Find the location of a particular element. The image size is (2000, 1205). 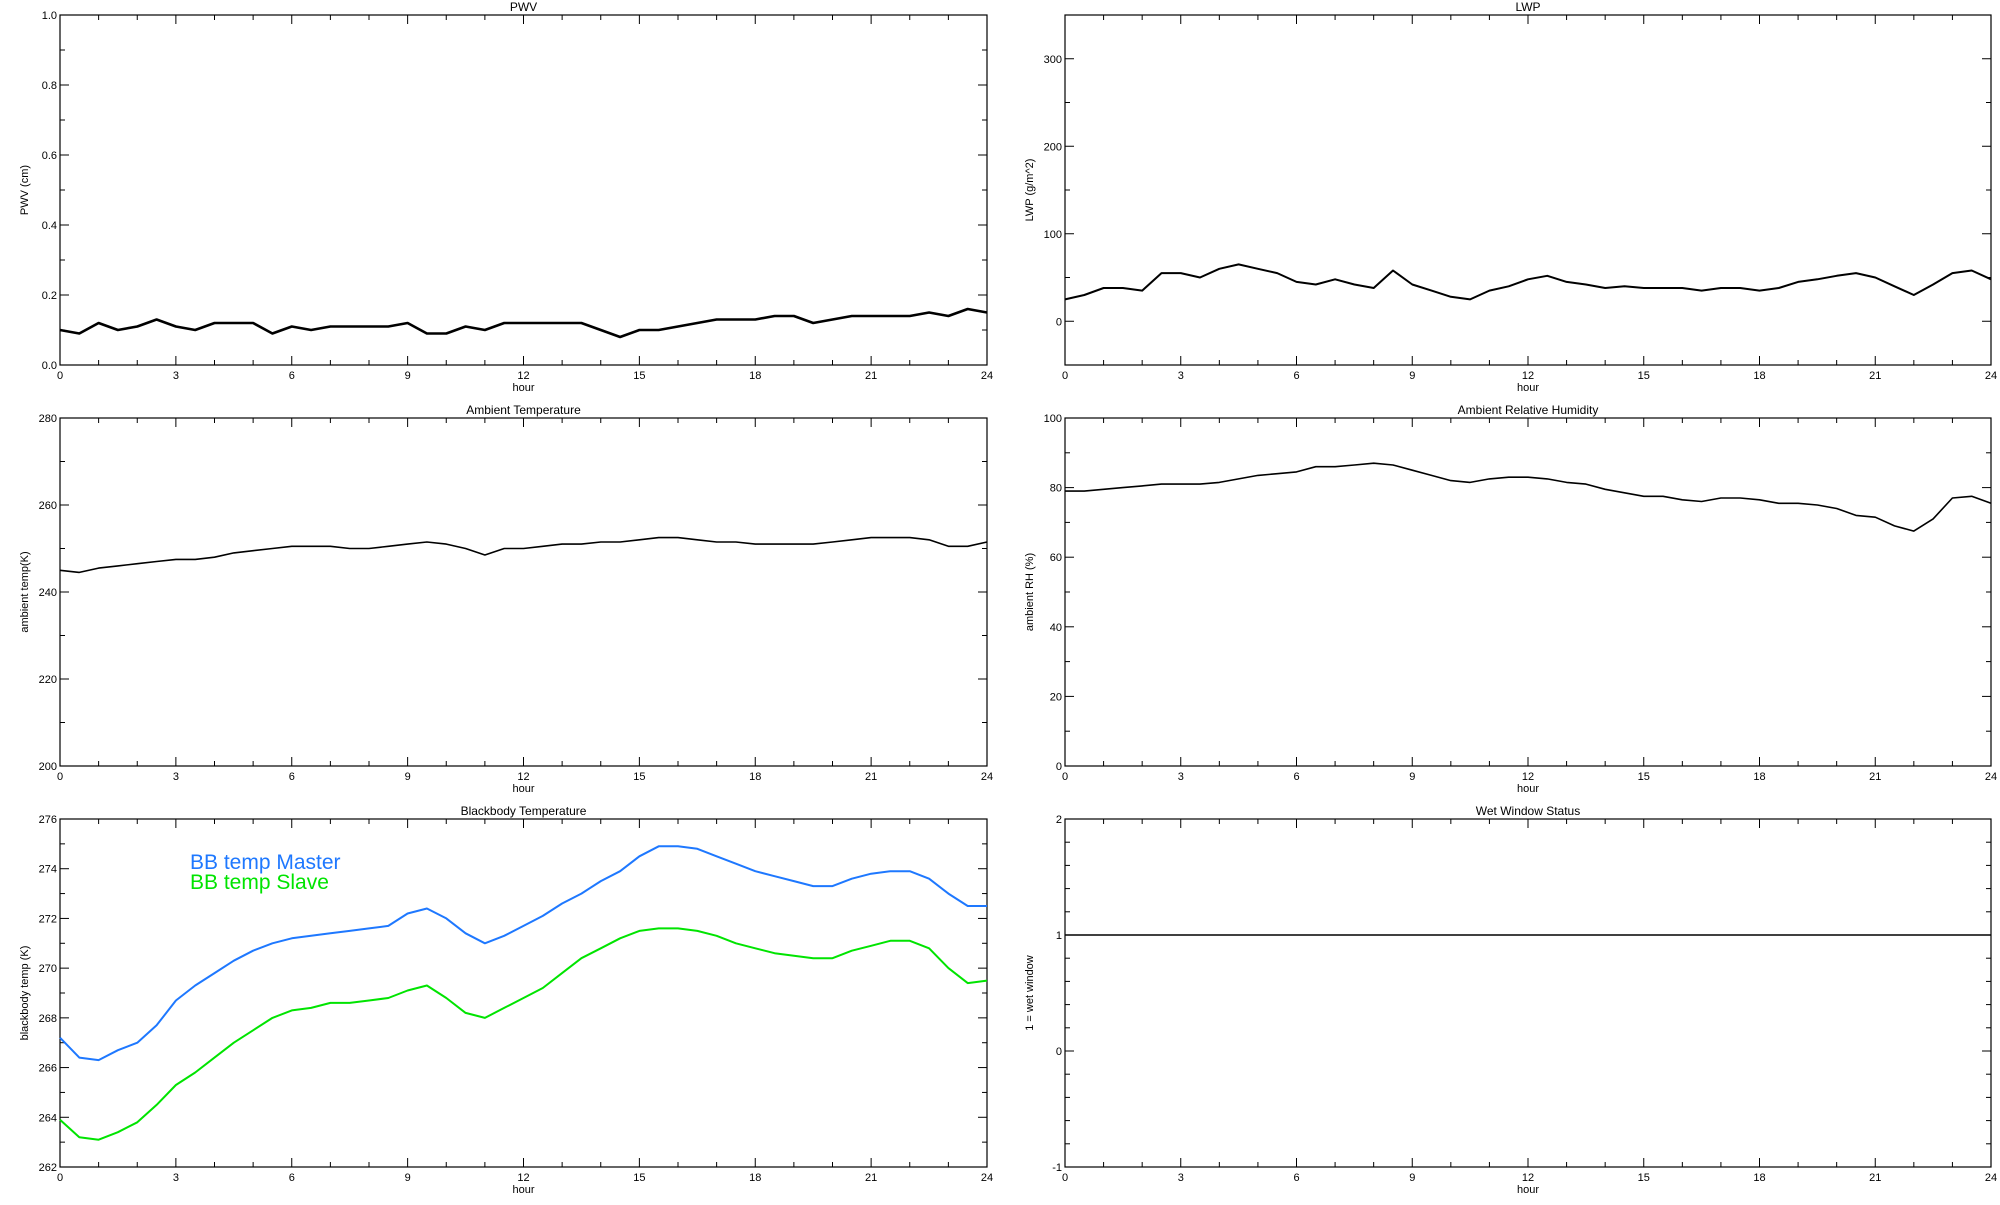

y-tick-label: 266 is located at coordinates (48, 1069).